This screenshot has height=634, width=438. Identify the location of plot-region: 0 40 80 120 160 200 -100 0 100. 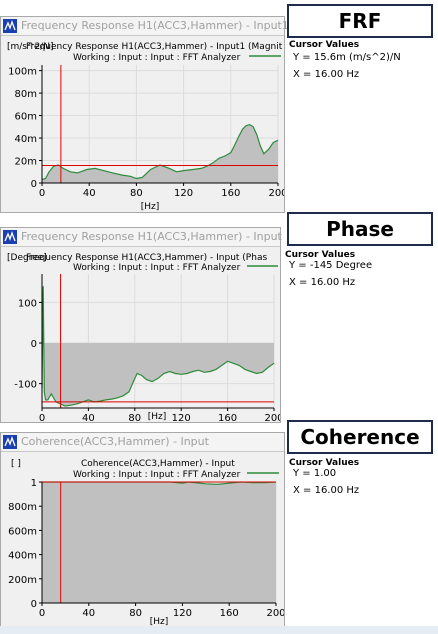
(149, 349).